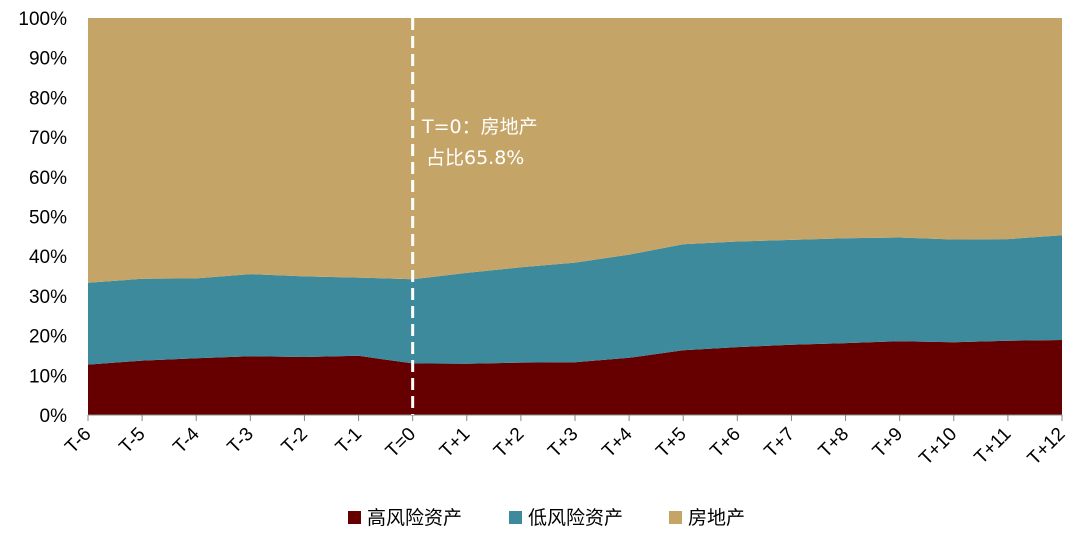 This screenshot has height=542, width=1080. I want to click on y-tick-label: 10%, so click(48, 376).